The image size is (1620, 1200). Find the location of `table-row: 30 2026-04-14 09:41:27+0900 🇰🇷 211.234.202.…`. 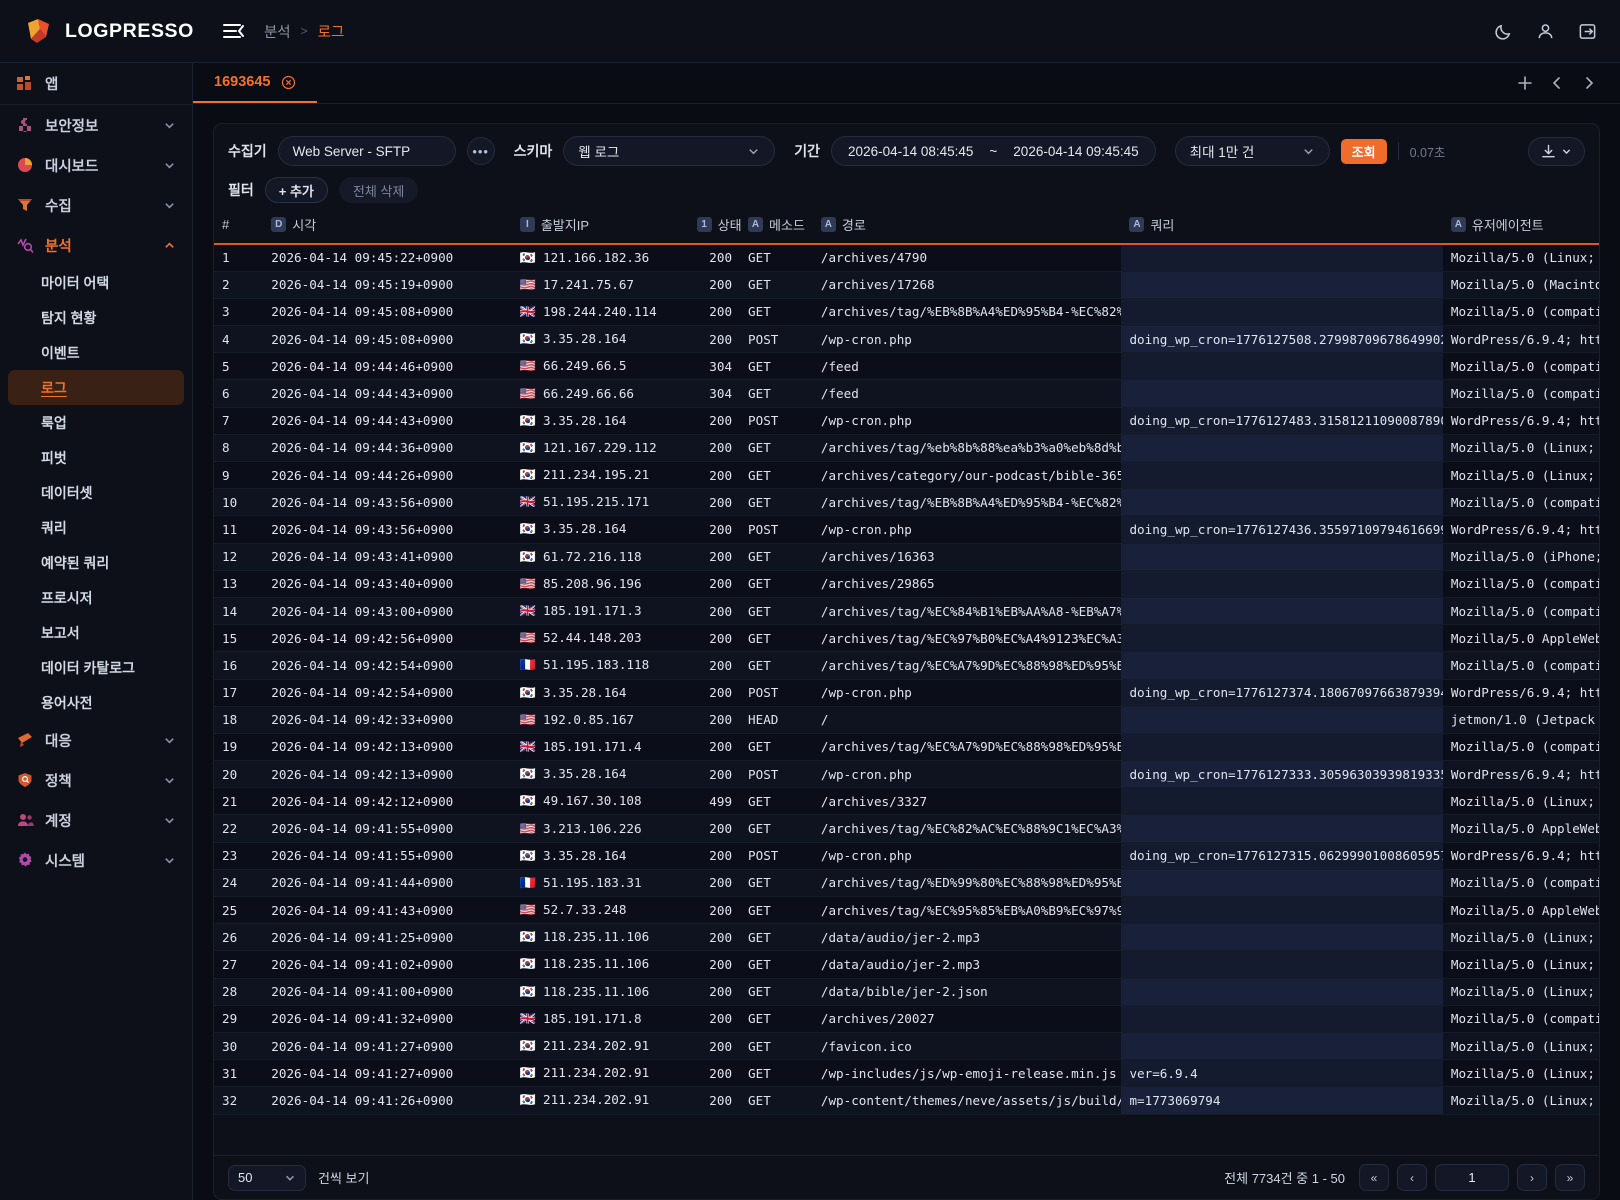

table-row: 30 2026-04-14 09:41:27+0900 🇰🇷 211.234.202.… is located at coordinates (906, 1046).